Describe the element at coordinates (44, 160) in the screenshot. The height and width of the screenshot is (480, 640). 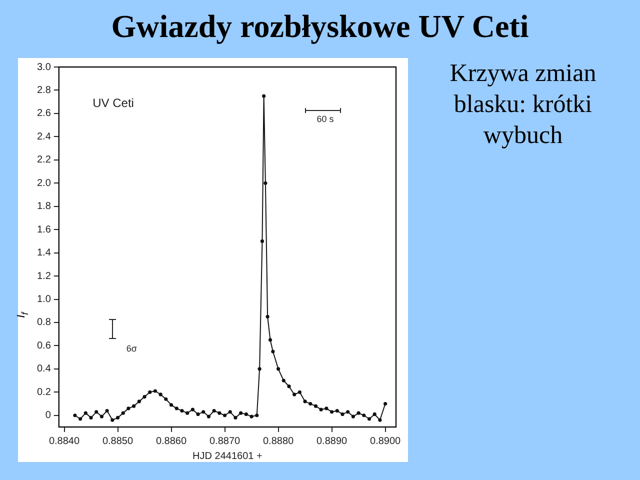
I see `y-tick-label: 2.2` at that location.